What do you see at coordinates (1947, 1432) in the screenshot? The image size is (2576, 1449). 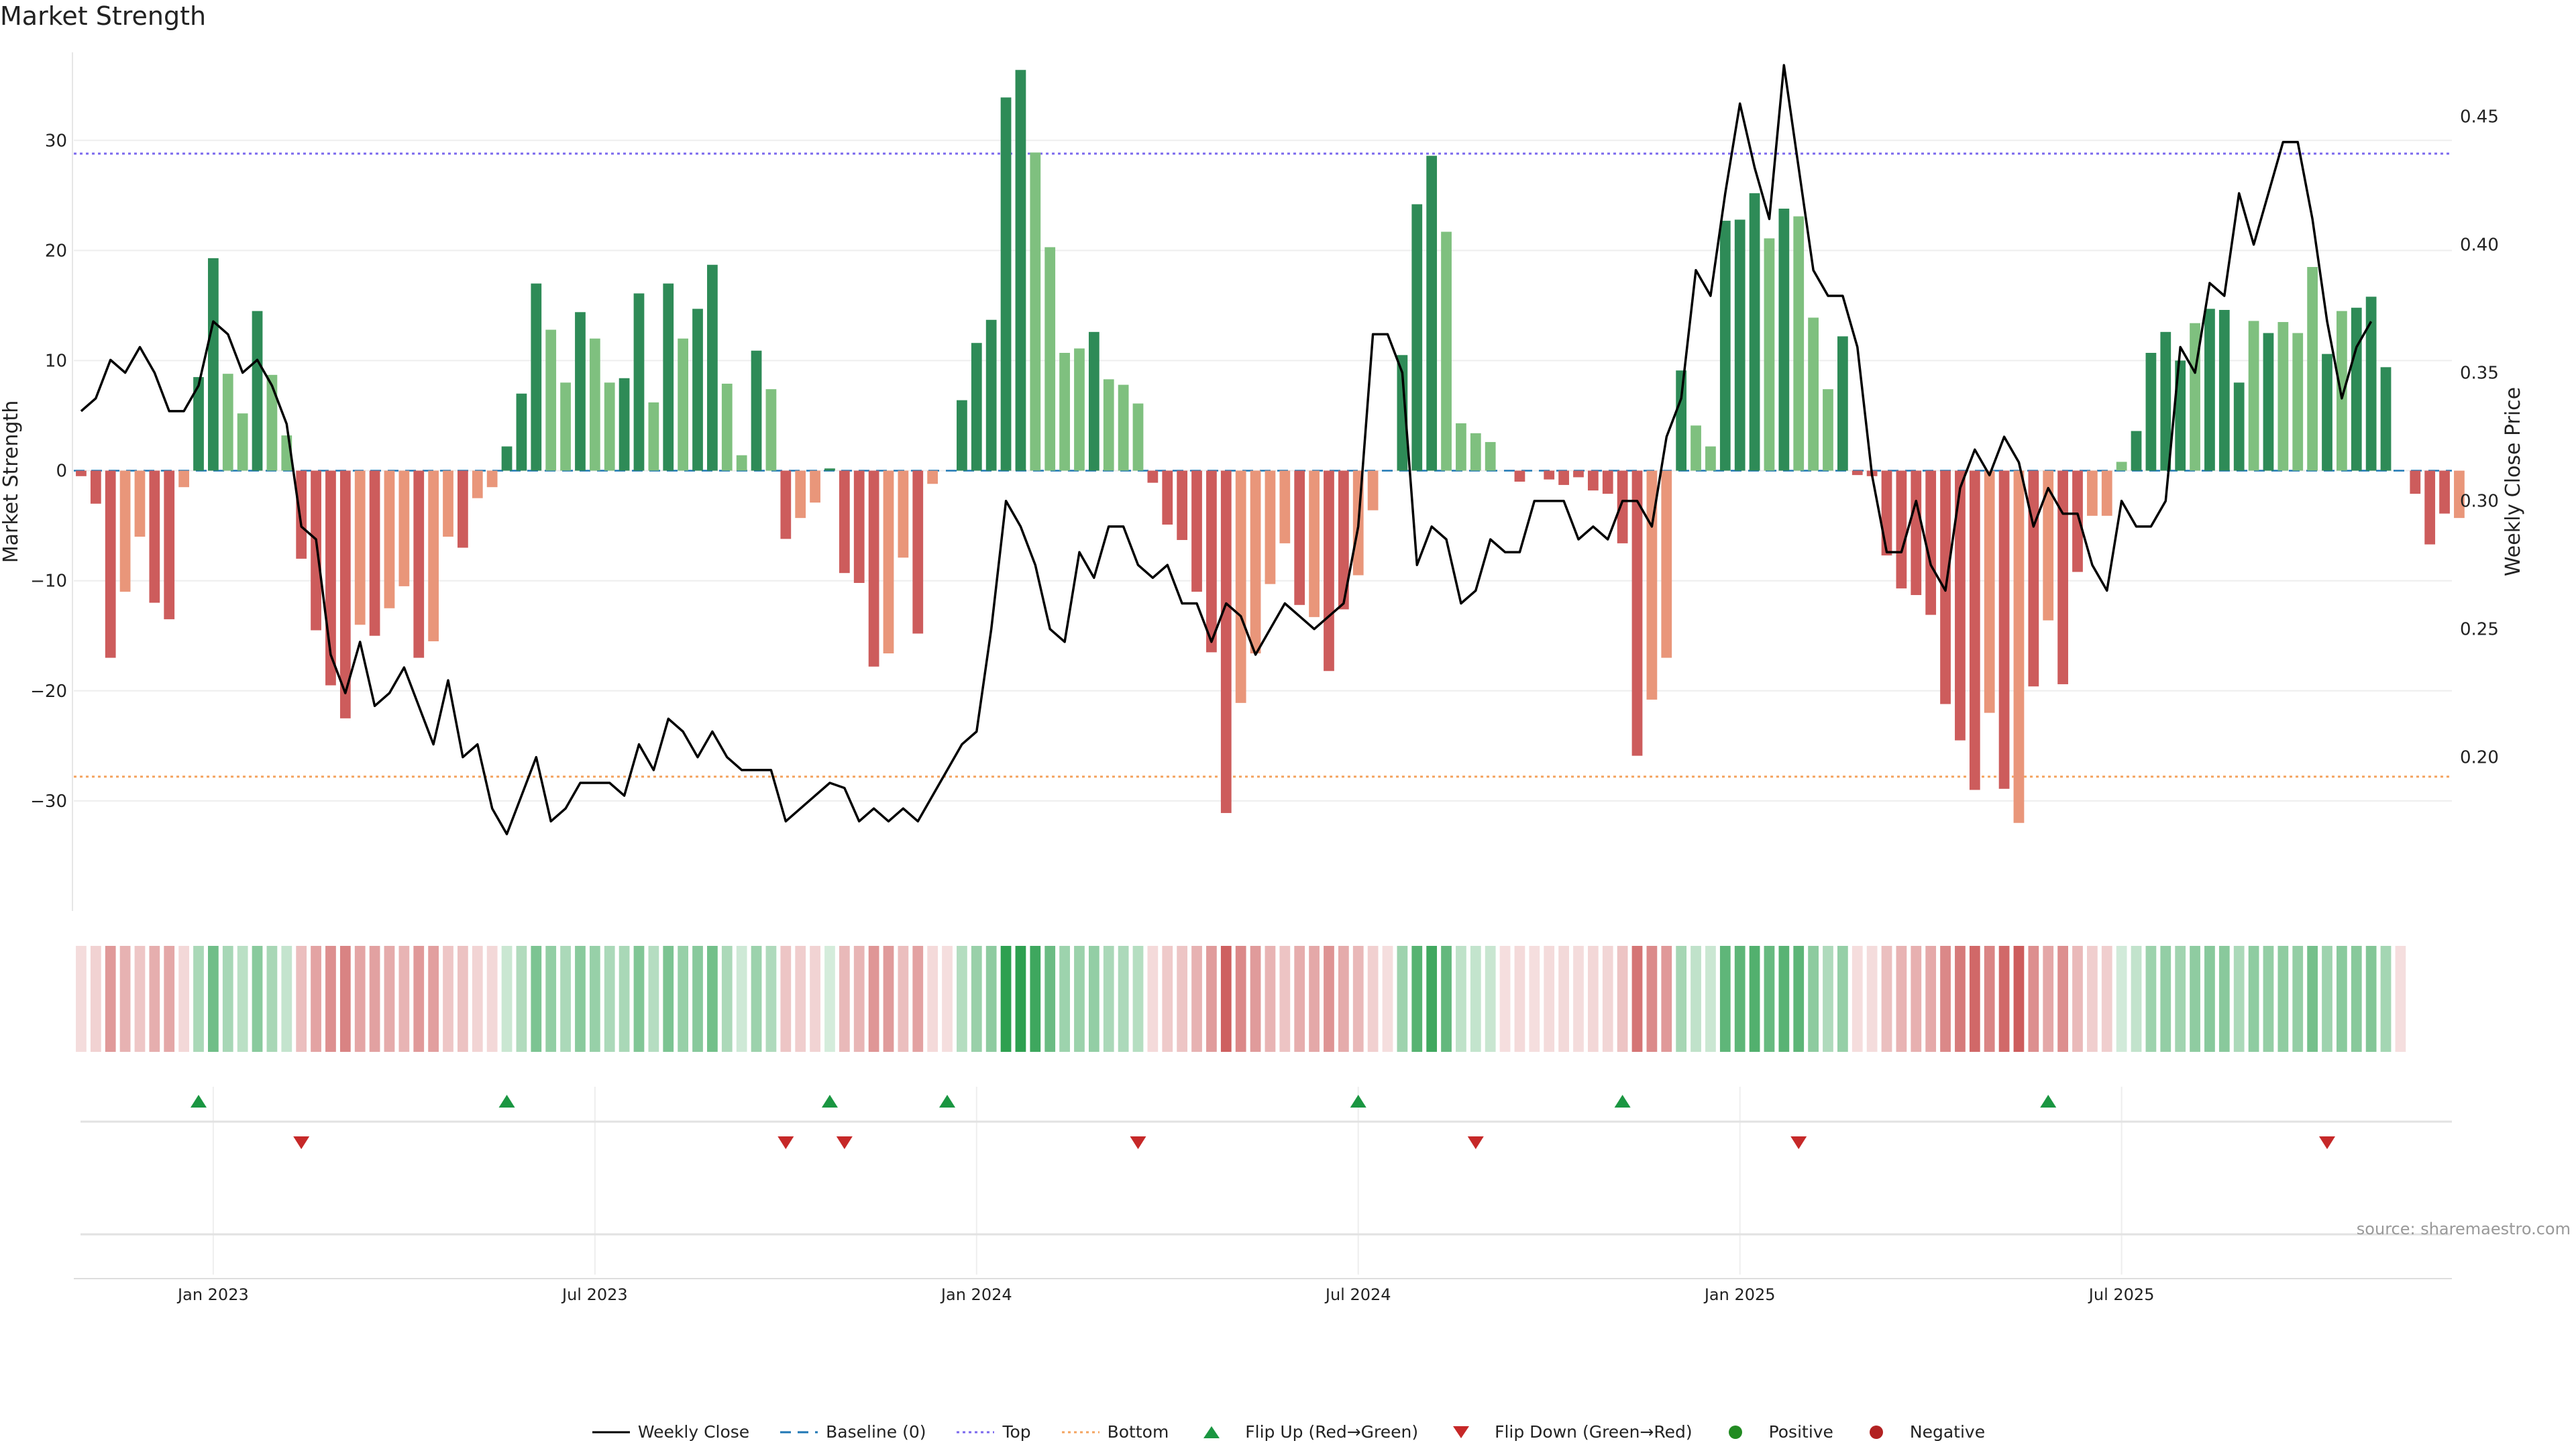 I see `legend-label: Negative` at bounding box center [1947, 1432].